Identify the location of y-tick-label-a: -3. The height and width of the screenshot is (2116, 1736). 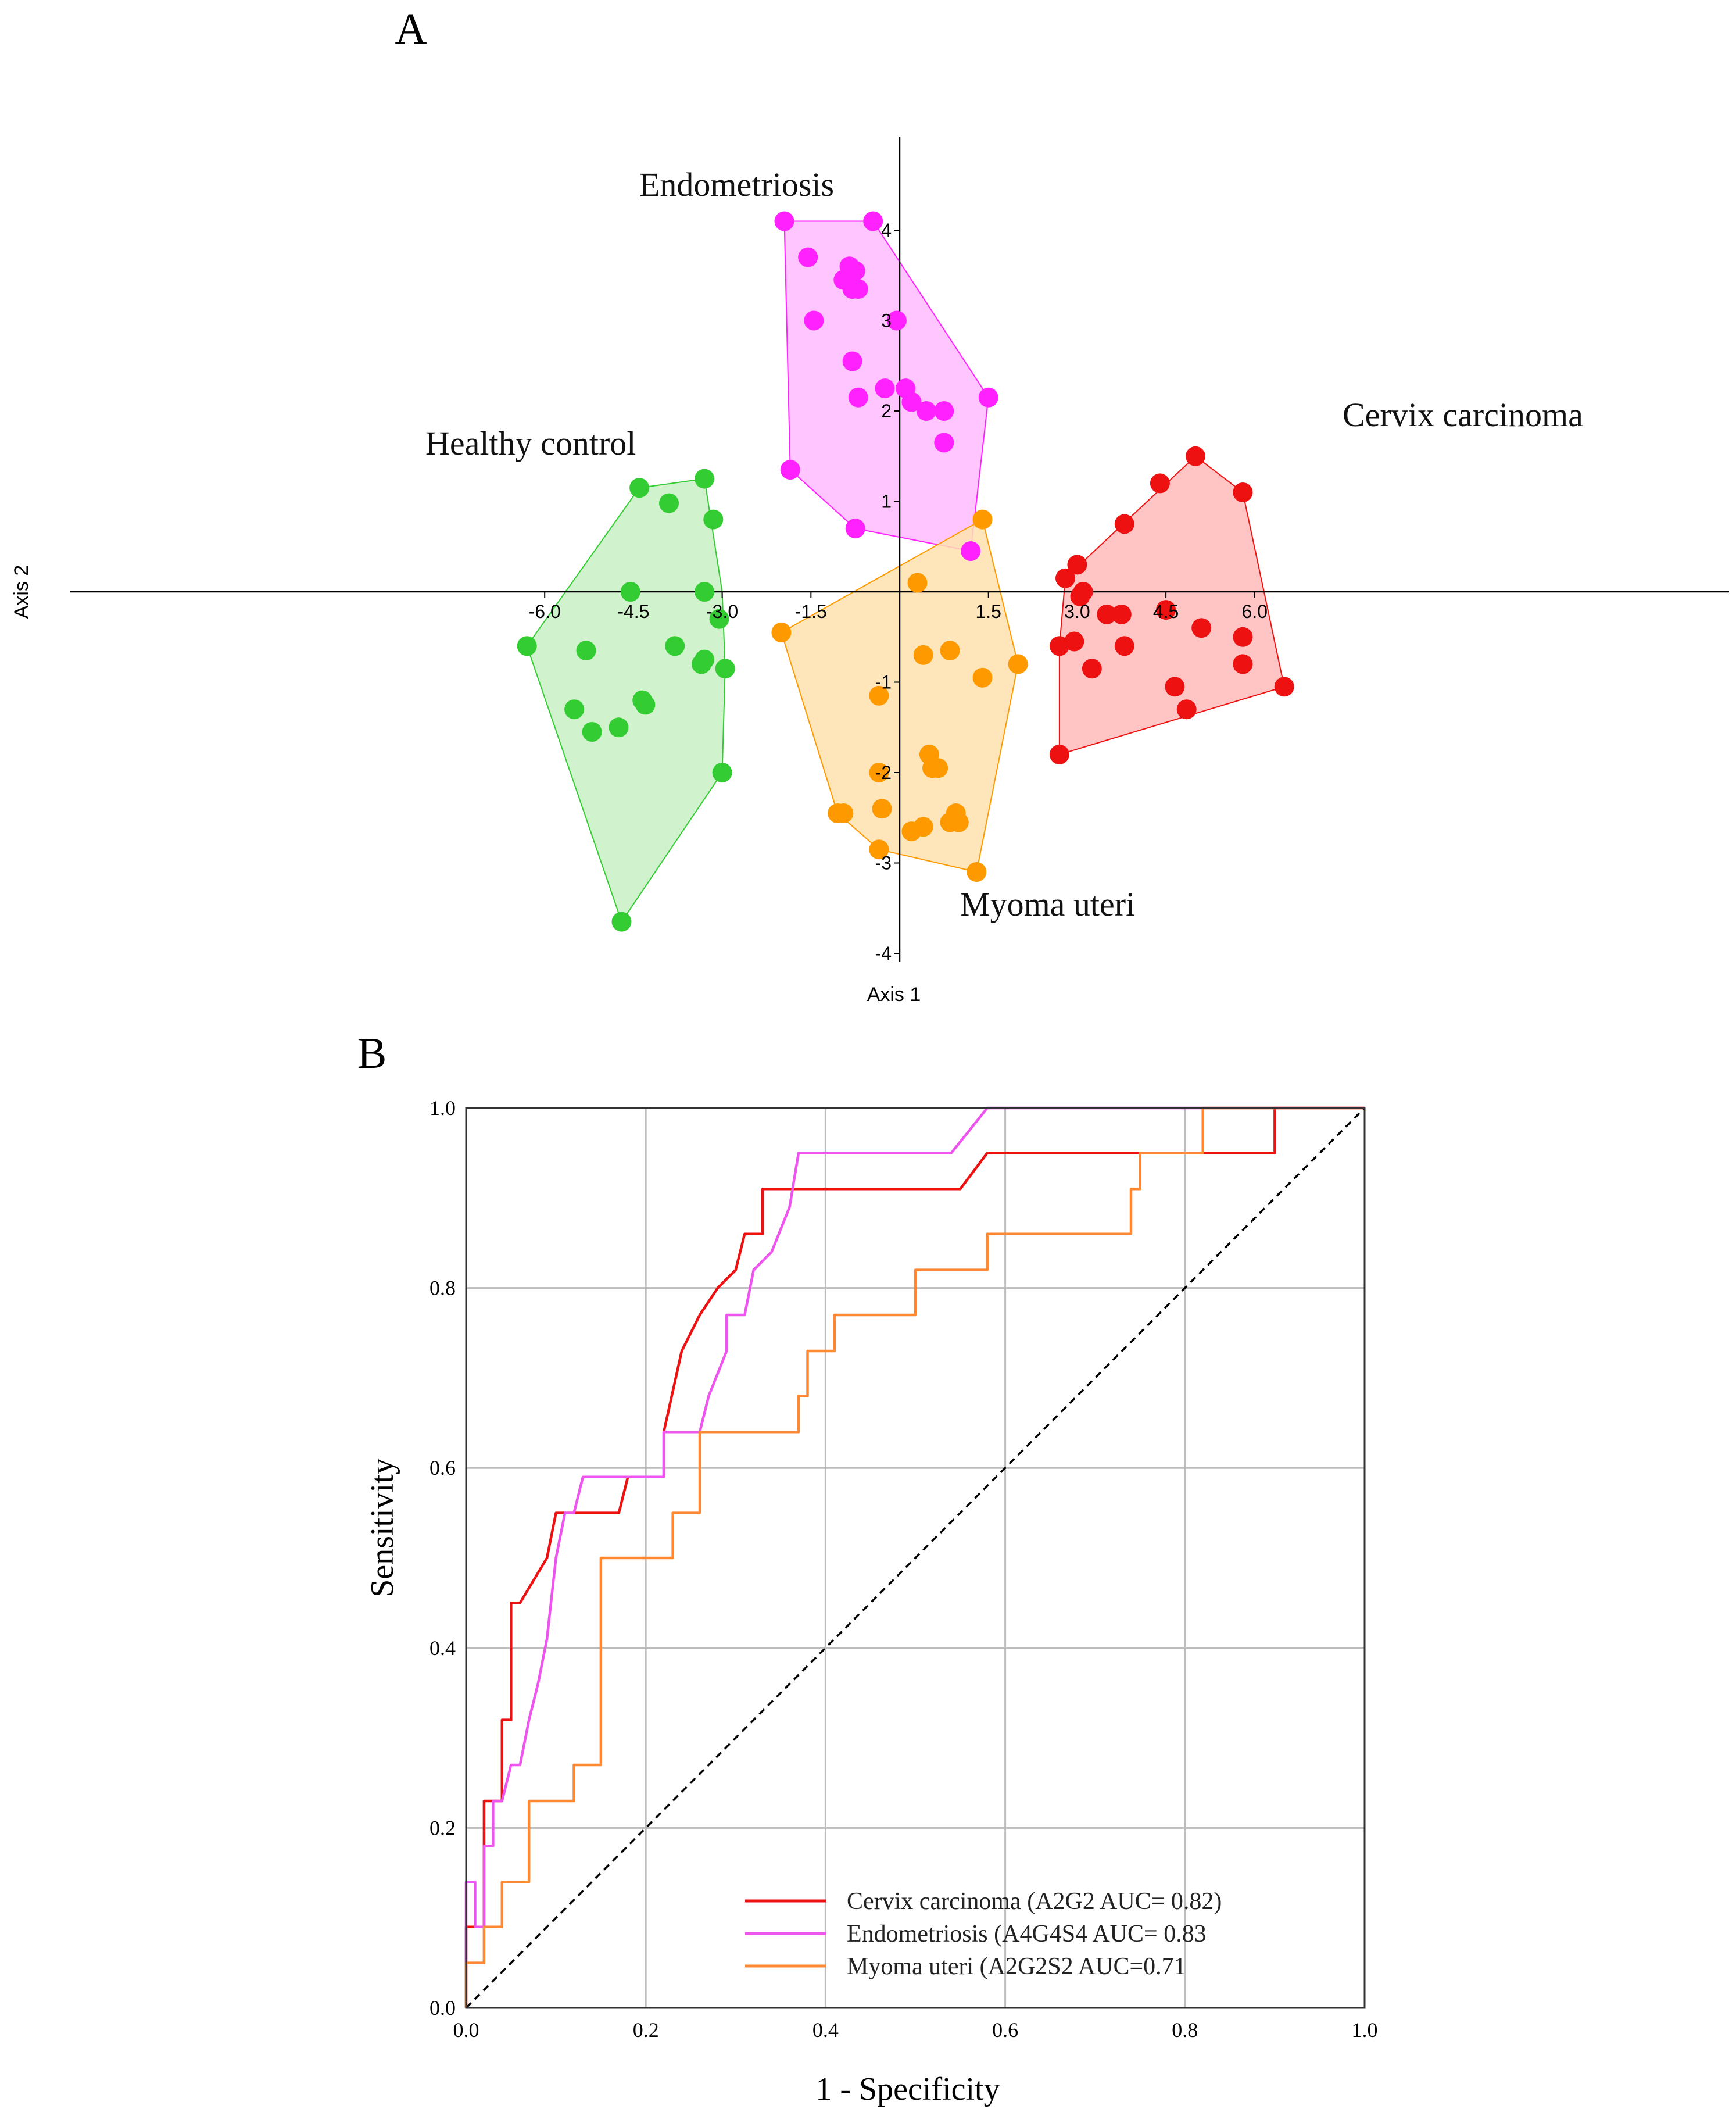
(883, 863).